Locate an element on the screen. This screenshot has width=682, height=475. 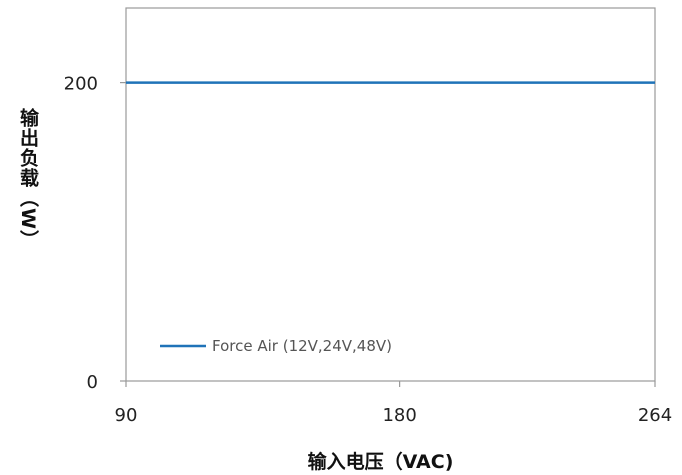
y-axis-label: 输出负载（W） is located at coordinates (28, 179).